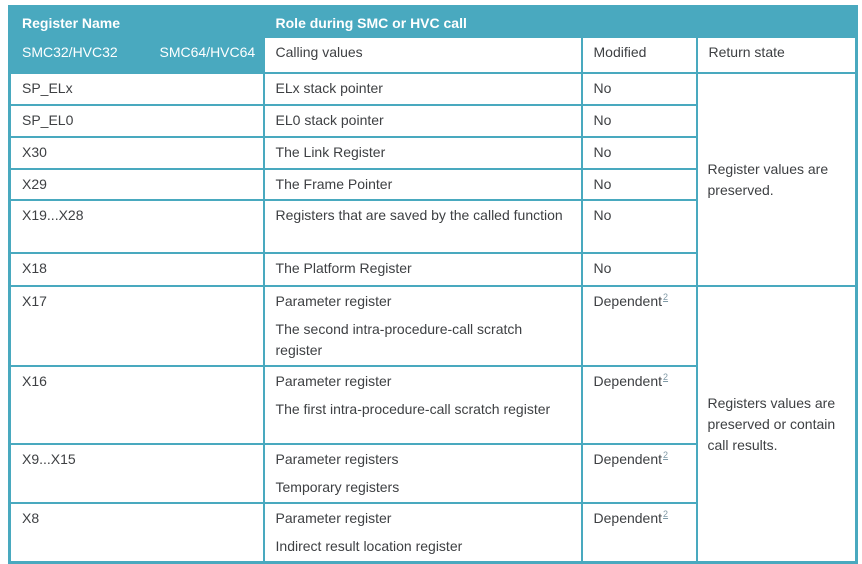 Image resolution: width=862 pixels, height=564 pixels. What do you see at coordinates (78, 55) in the screenshot?
I see `smc32-header: SMC32/HVC32` at bounding box center [78, 55].